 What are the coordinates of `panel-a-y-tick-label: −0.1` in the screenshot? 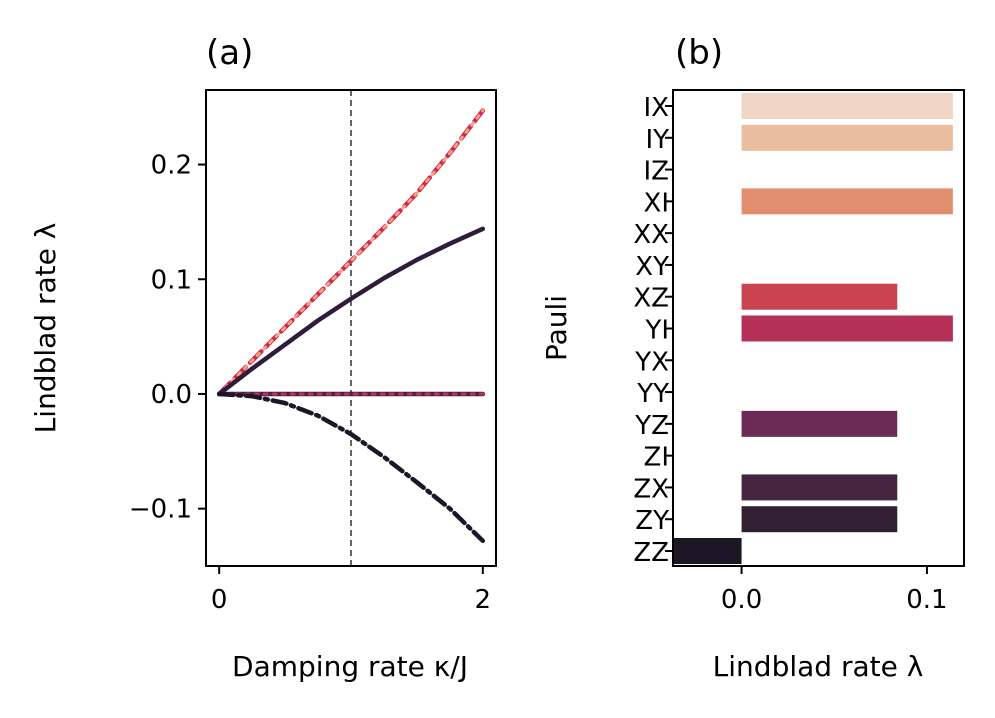 It's located at (160, 510).